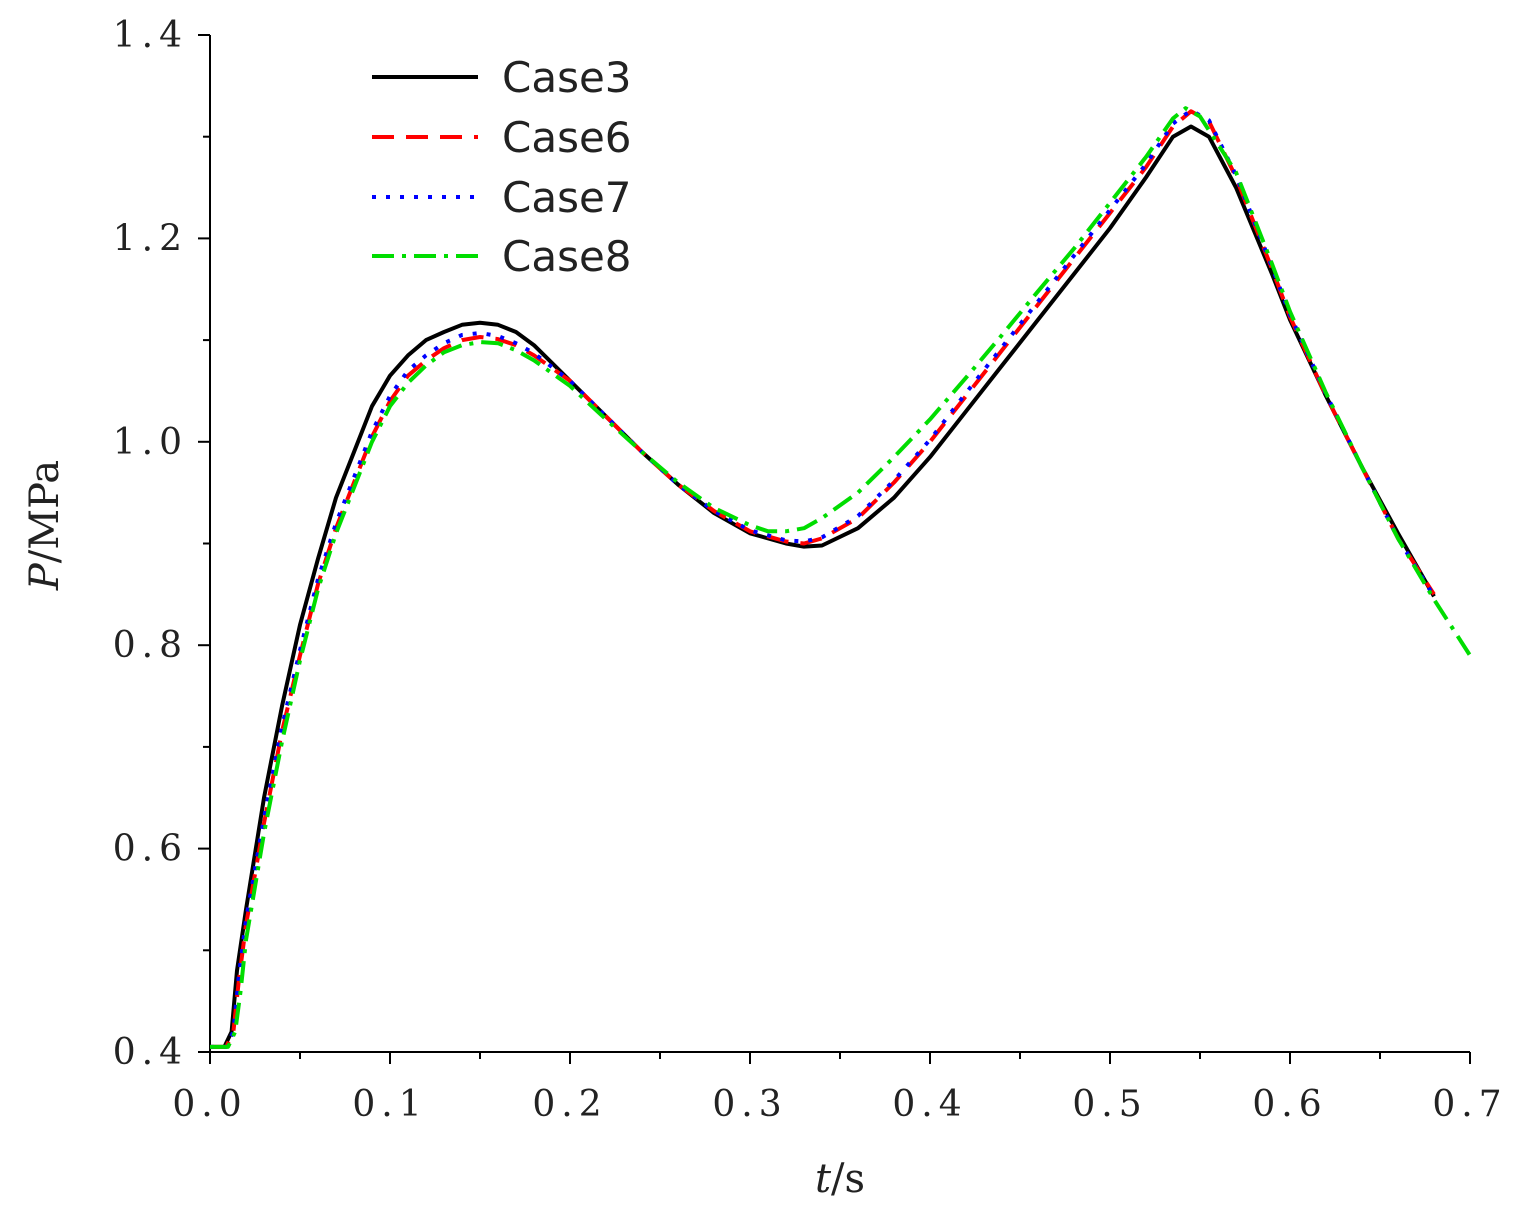  I want to click on legend-entry-case3: Case3, so click(502, 77).